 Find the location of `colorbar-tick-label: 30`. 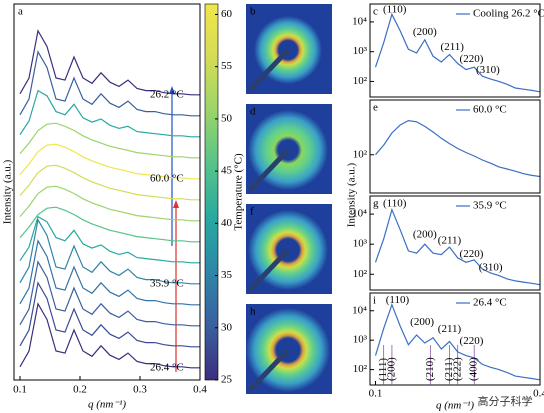

colorbar-tick-label: 30 is located at coordinates (227, 327).